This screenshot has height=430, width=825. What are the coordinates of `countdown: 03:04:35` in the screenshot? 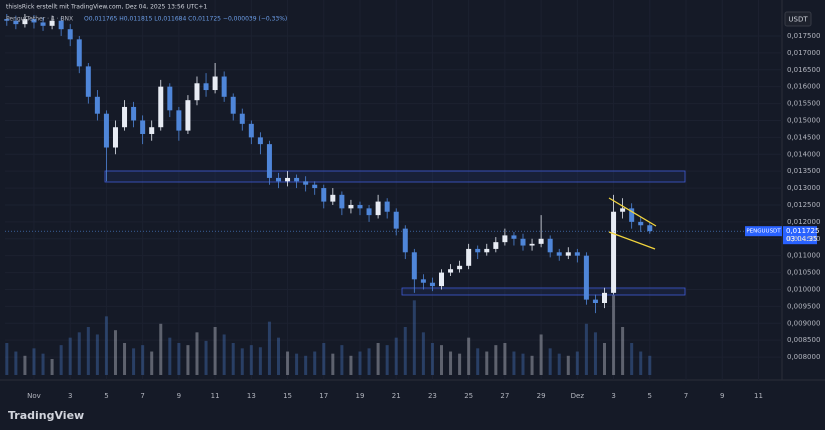 It's located at (801, 239).